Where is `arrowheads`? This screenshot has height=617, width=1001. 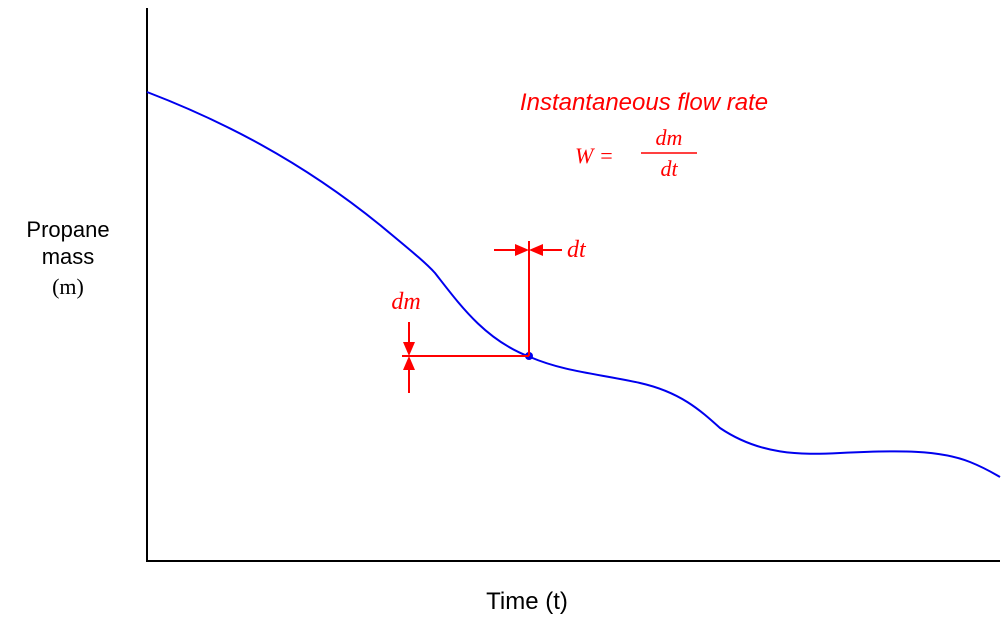 arrowheads is located at coordinates (473, 307).